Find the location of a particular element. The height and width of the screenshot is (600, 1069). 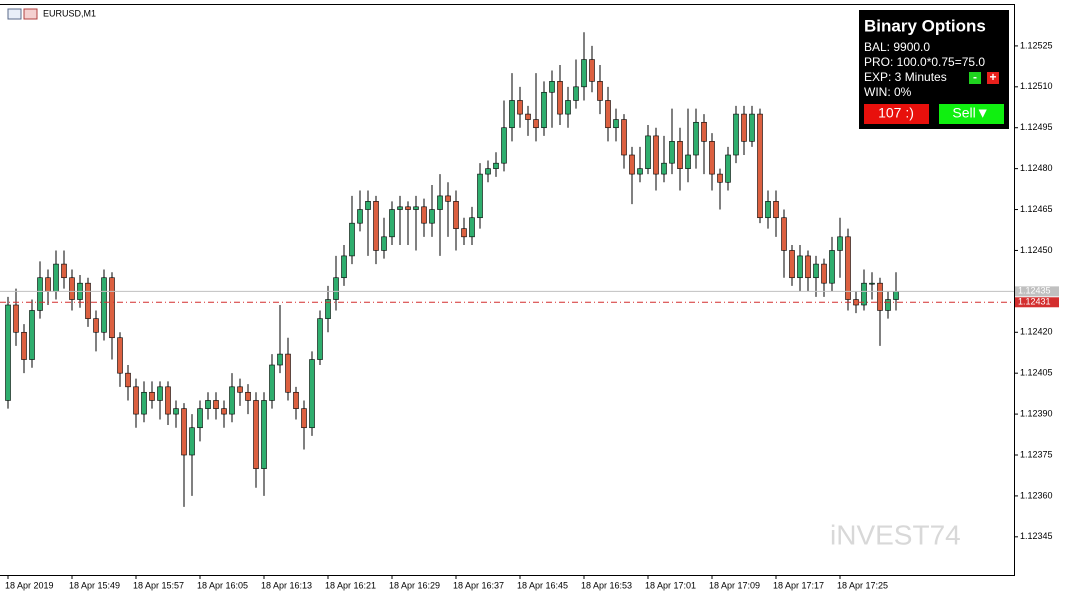

y-tick-label: 1.12420 is located at coordinates (1036, 332).